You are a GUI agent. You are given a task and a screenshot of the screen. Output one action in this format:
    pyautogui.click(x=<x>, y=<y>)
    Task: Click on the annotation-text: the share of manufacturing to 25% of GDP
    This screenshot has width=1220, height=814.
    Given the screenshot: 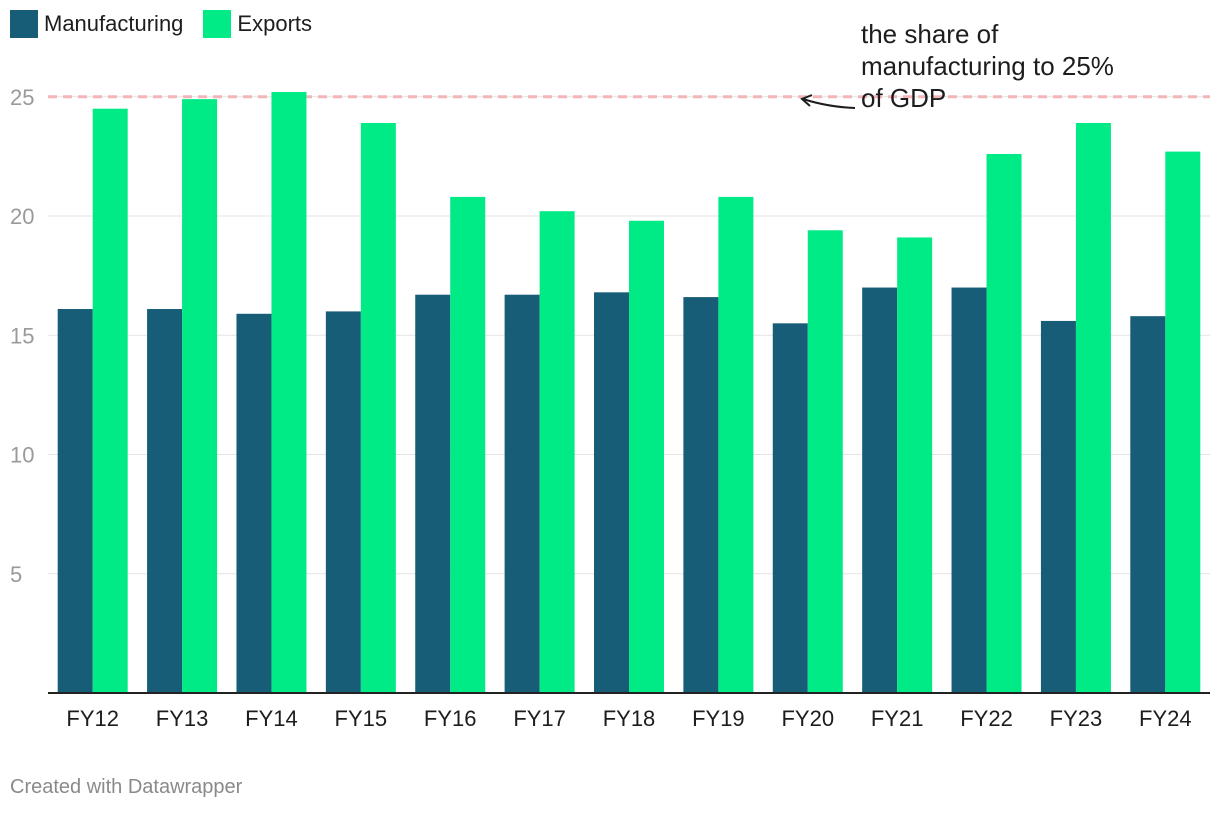 What is the action you would take?
    pyautogui.click(x=987, y=66)
    